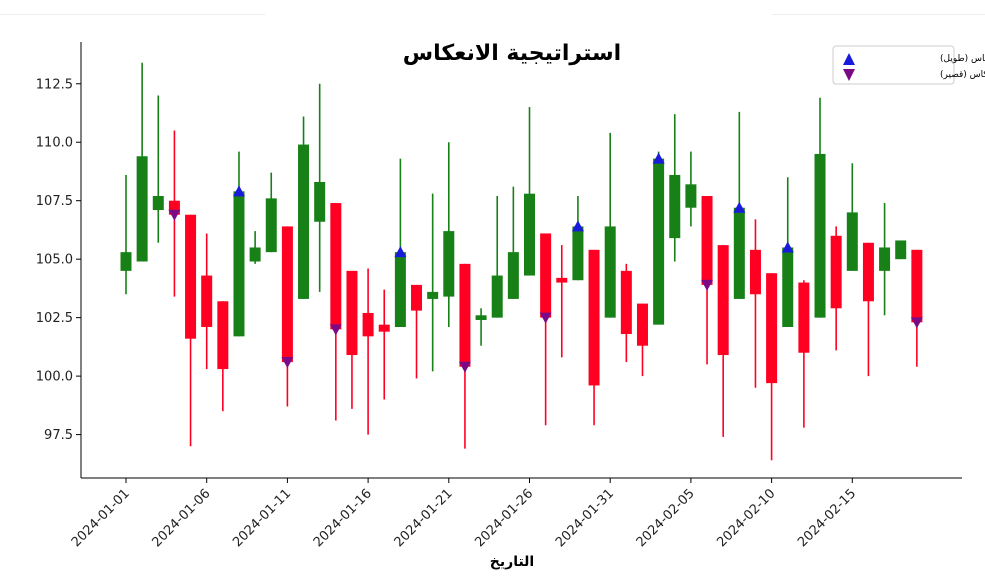  What do you see at coordinates (132, 14) in the screenshot?
I see `top-separator-left` at bounding box center [132, 14].